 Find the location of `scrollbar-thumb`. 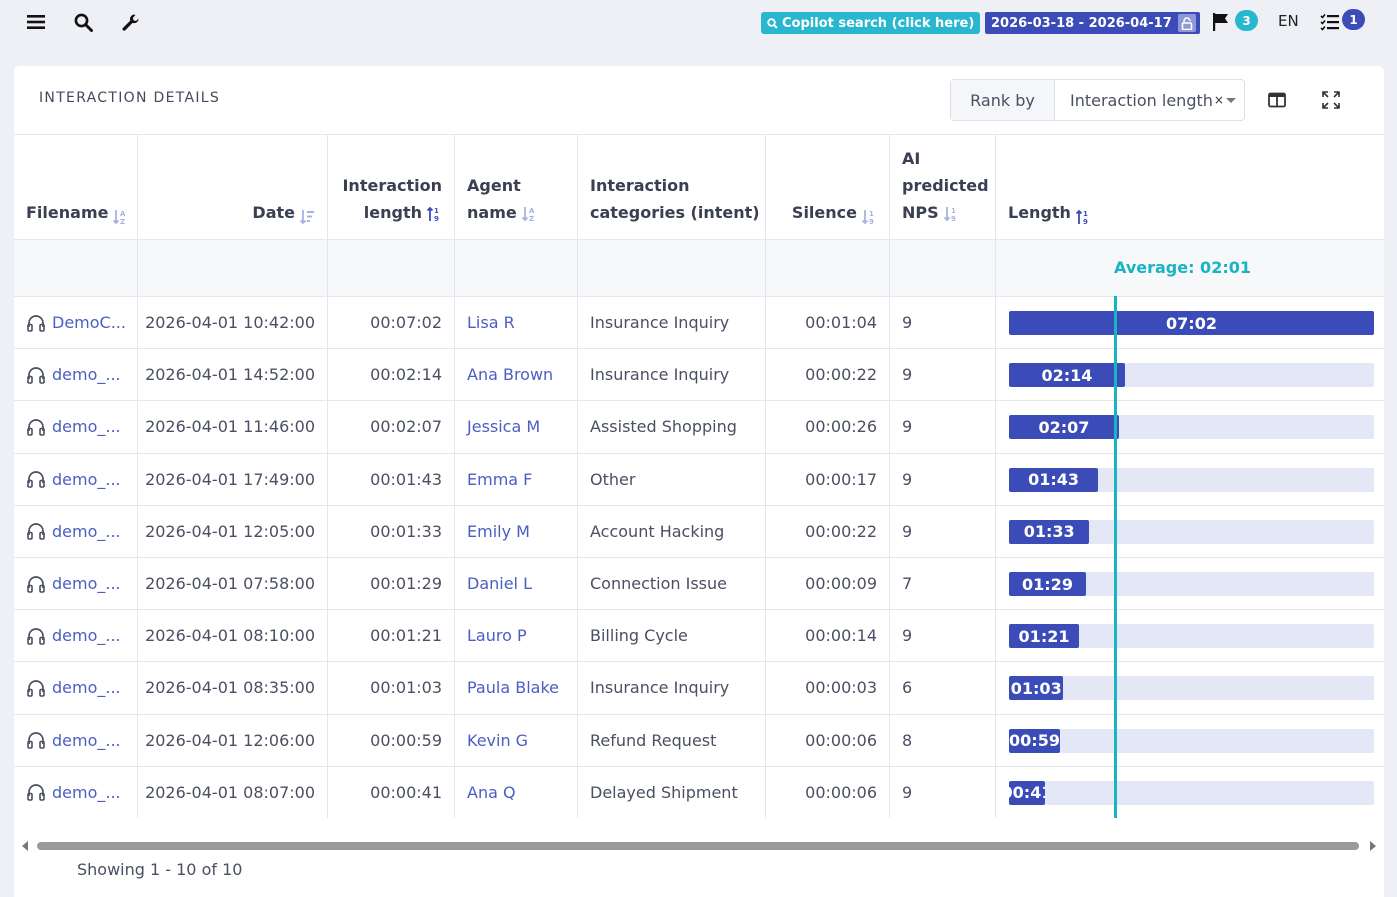

scrollbar-thumb is located at coordinates (698, 846).